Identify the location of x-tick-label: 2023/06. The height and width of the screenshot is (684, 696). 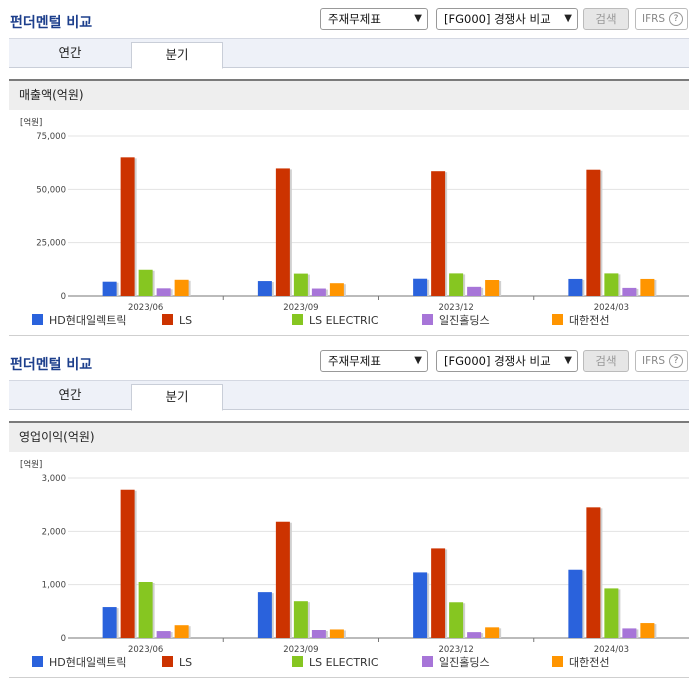
(145, 650).